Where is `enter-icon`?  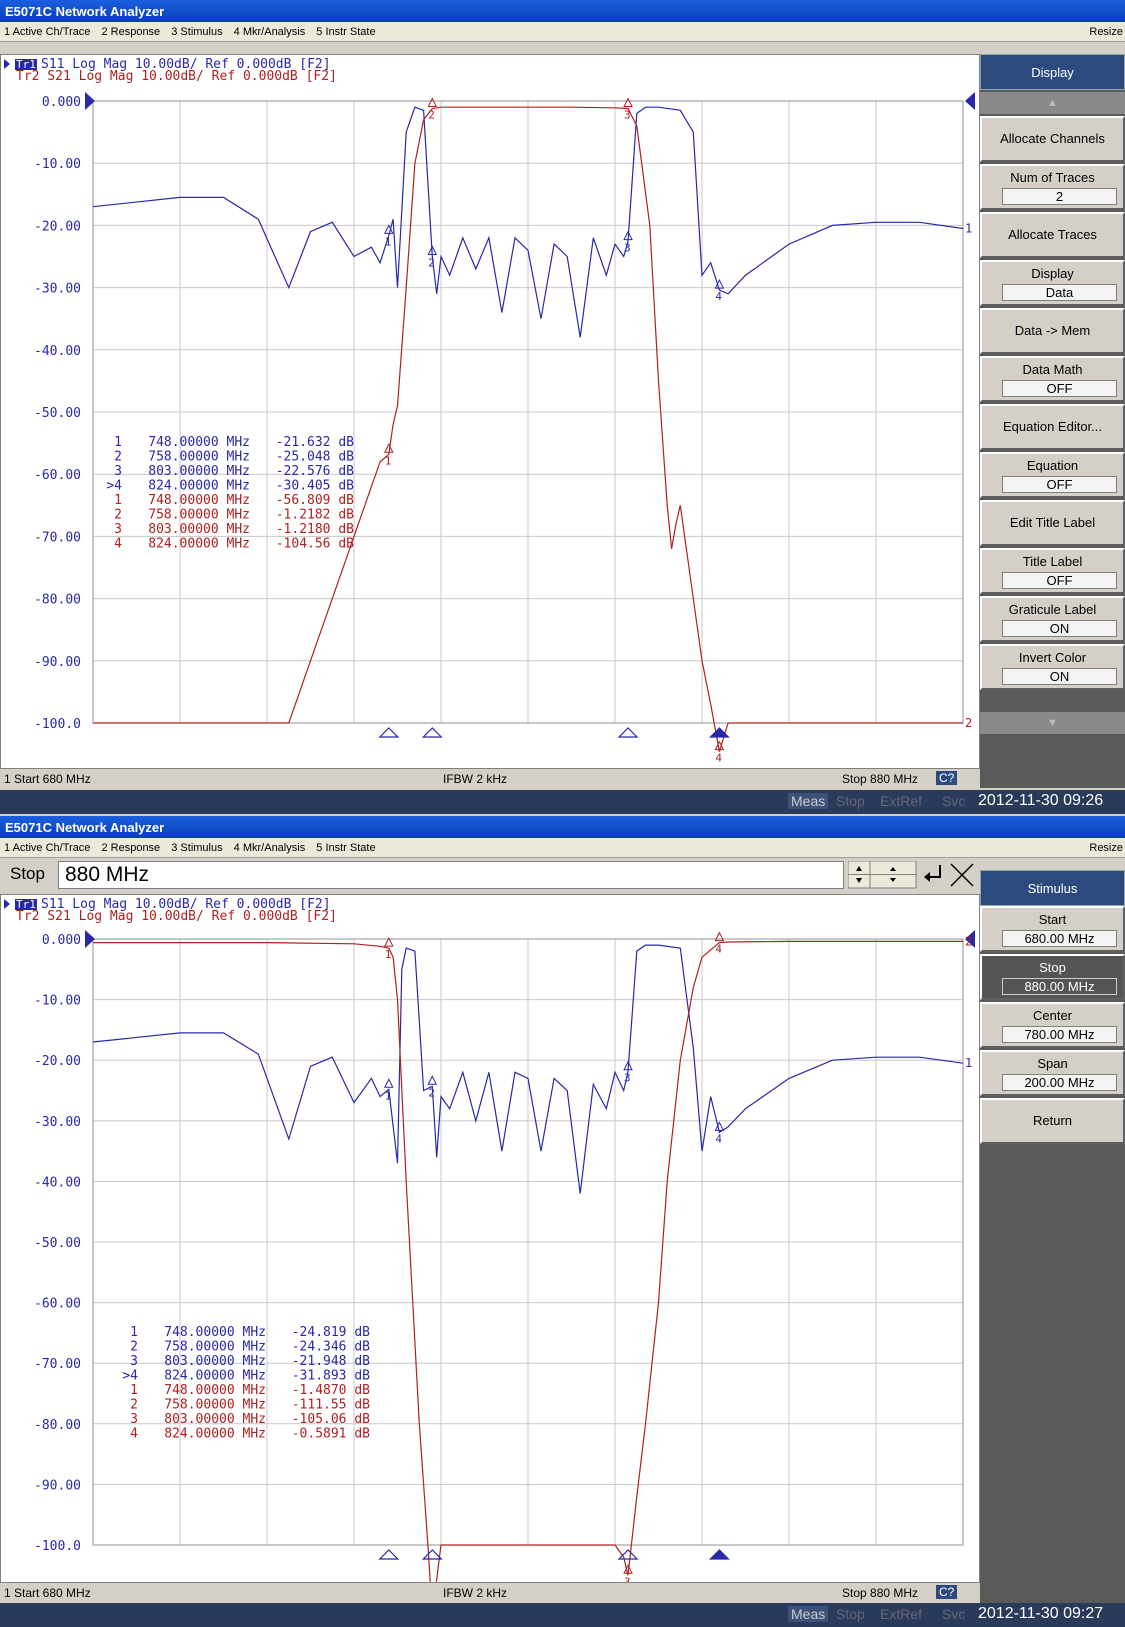
enter-icon is located at coordinates (933, 875).